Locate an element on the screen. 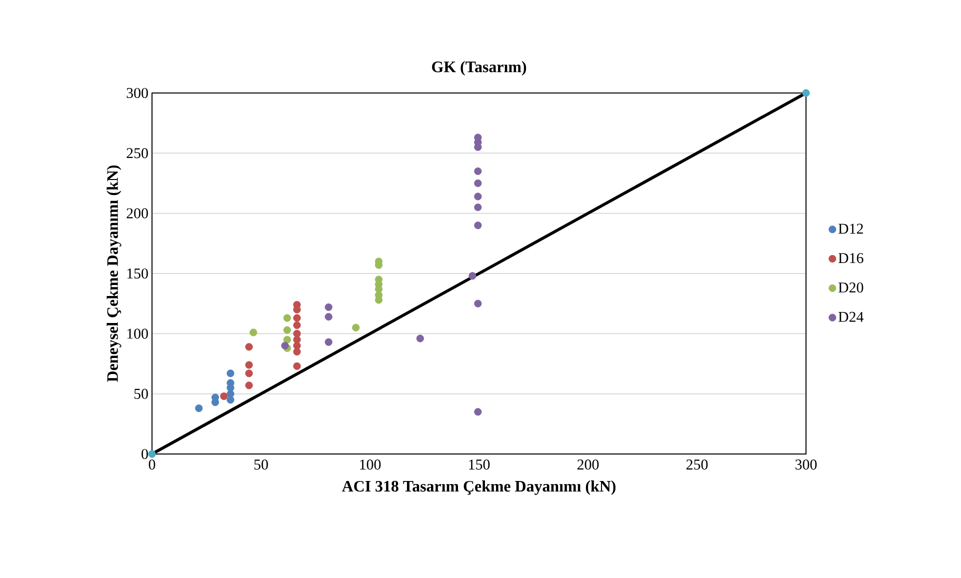  legend-label: D12 is located at coordinates (850, 229).